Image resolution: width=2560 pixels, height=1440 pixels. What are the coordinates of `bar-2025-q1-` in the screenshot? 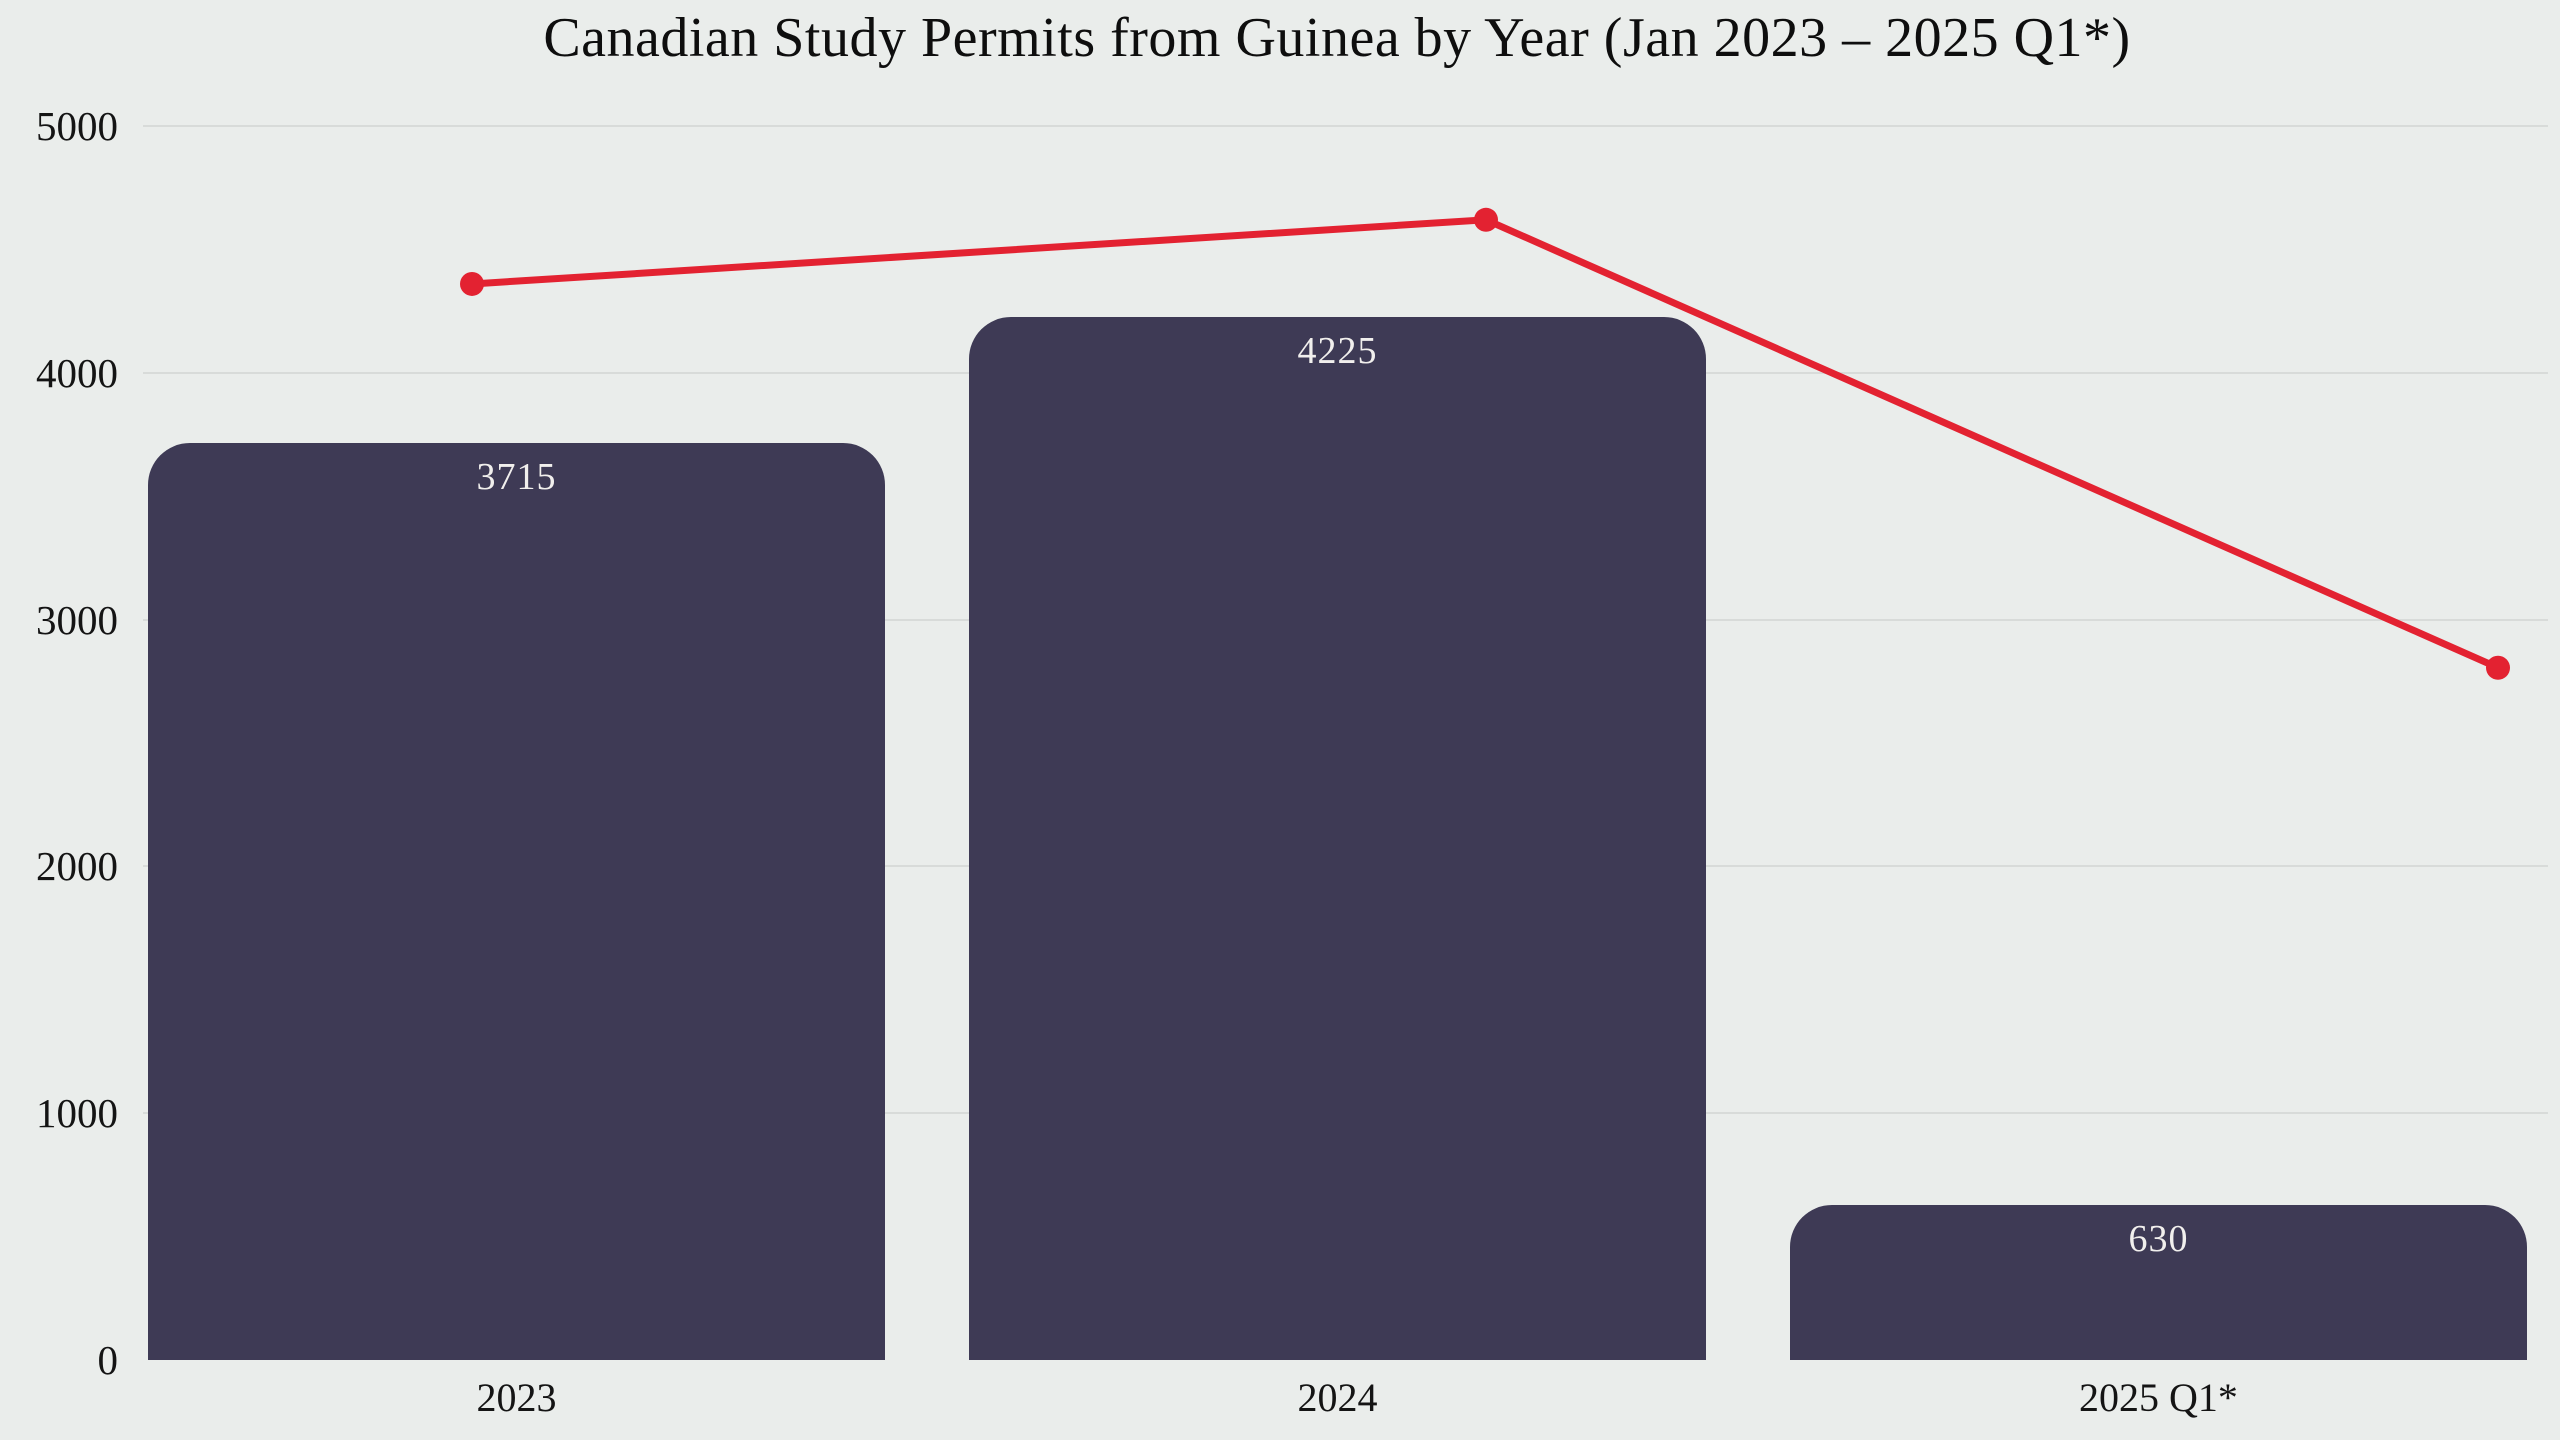 It's located at (2158, 1282).